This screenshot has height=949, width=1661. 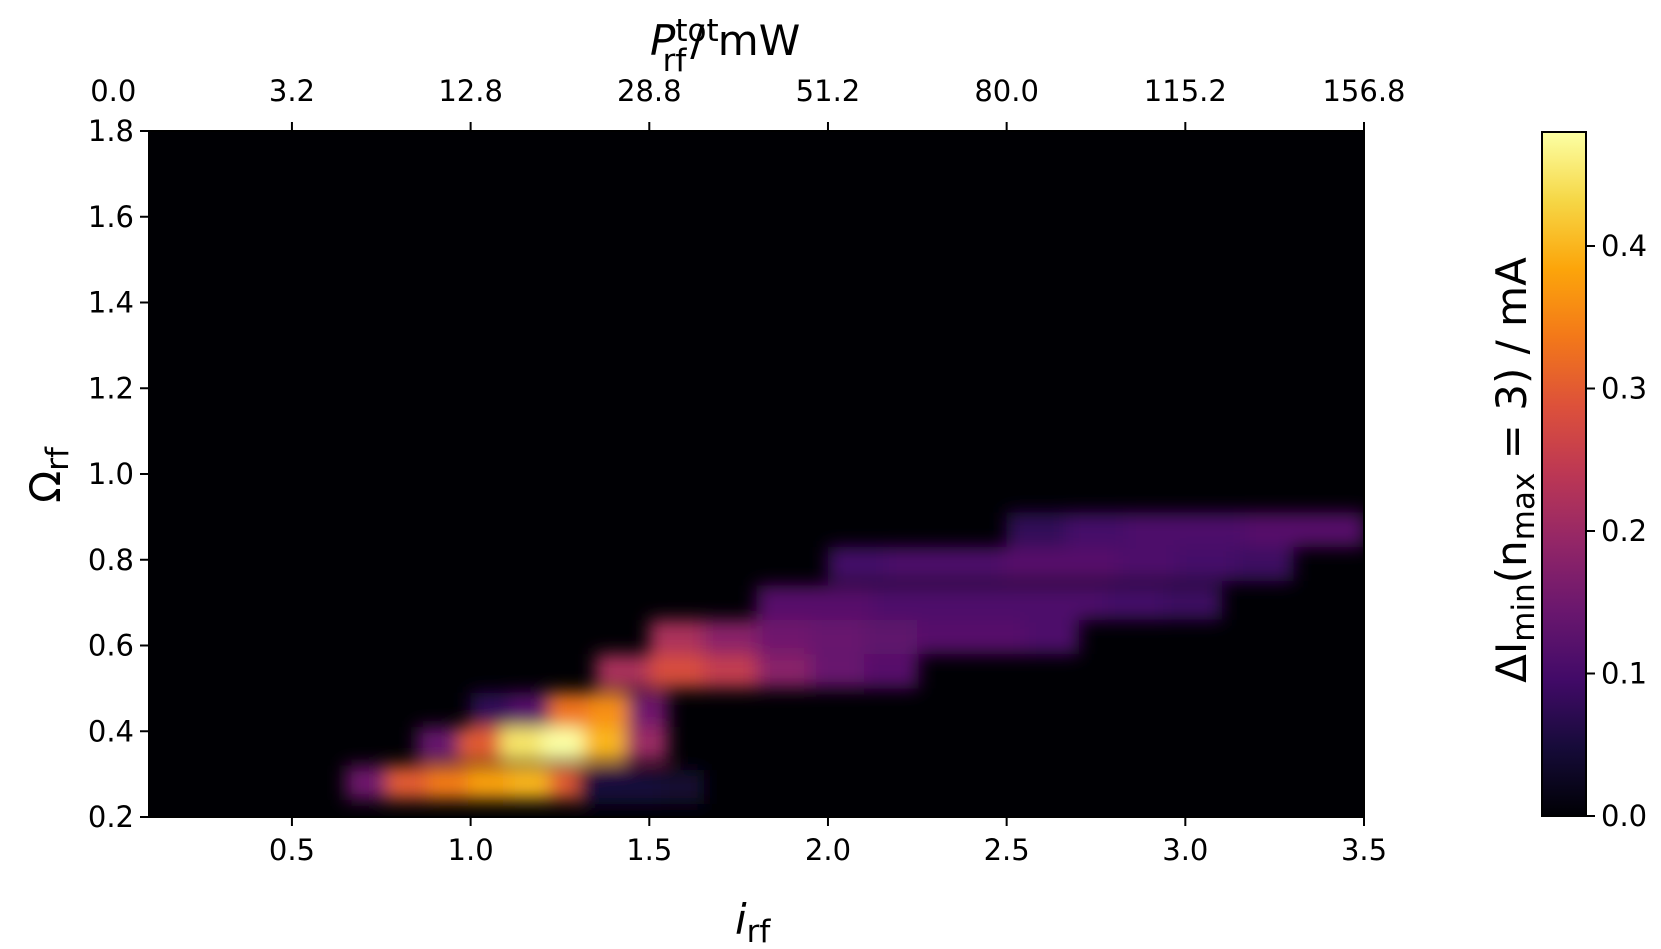 What do you see at coordinates (113, 91) in the screenshot?
I see `top-tick-label: 0.0` at bounding box center [113, 91].